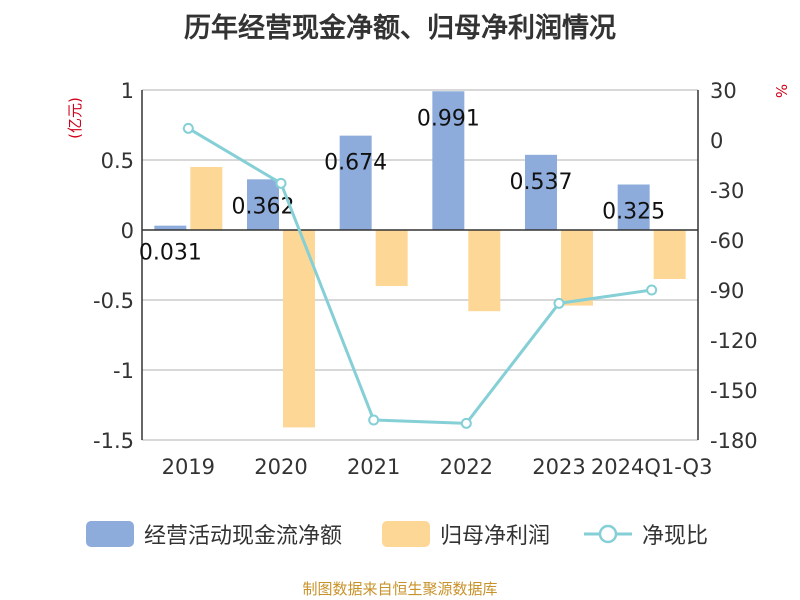 The width and height of the screenshot is (800, 600). Describe the element at coordinates (110, 534) in the screenshot. I see `legend-swatch-cash` at that location.